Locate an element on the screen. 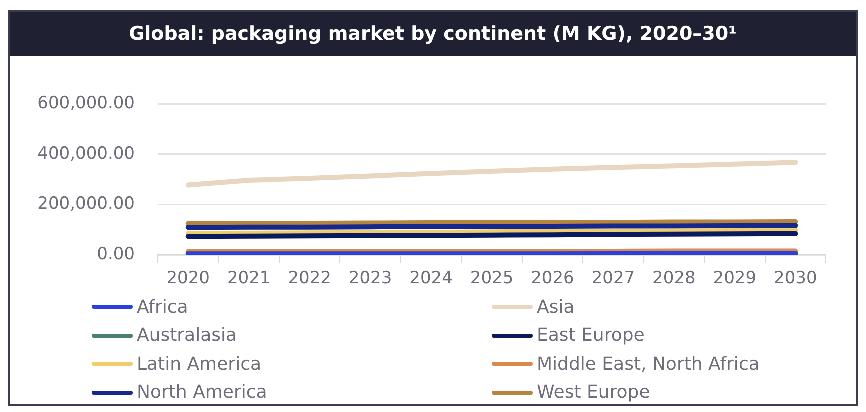 Image resolution: width=866 pixels, height=412 pixels. x-tick-label: 2029 is located at coordinates (735, 278).